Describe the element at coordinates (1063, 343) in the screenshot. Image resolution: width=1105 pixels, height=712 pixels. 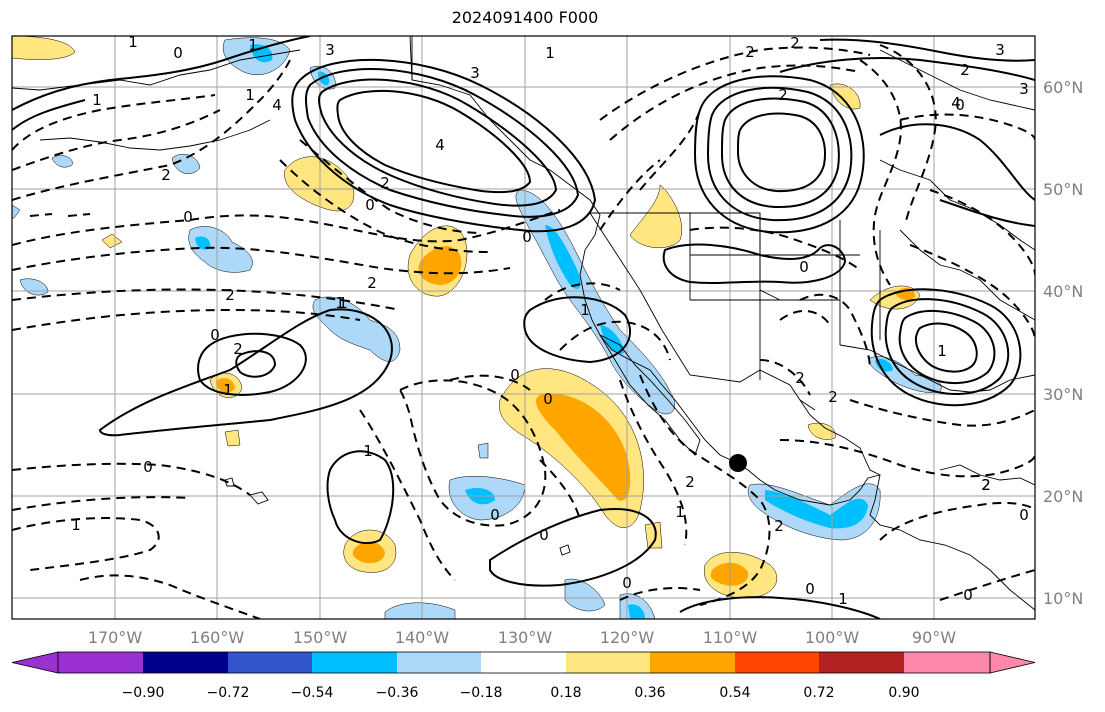
I see `latitude-labels: 60°N 50°N 40°N 30°N 20°N 10°N` at that location.